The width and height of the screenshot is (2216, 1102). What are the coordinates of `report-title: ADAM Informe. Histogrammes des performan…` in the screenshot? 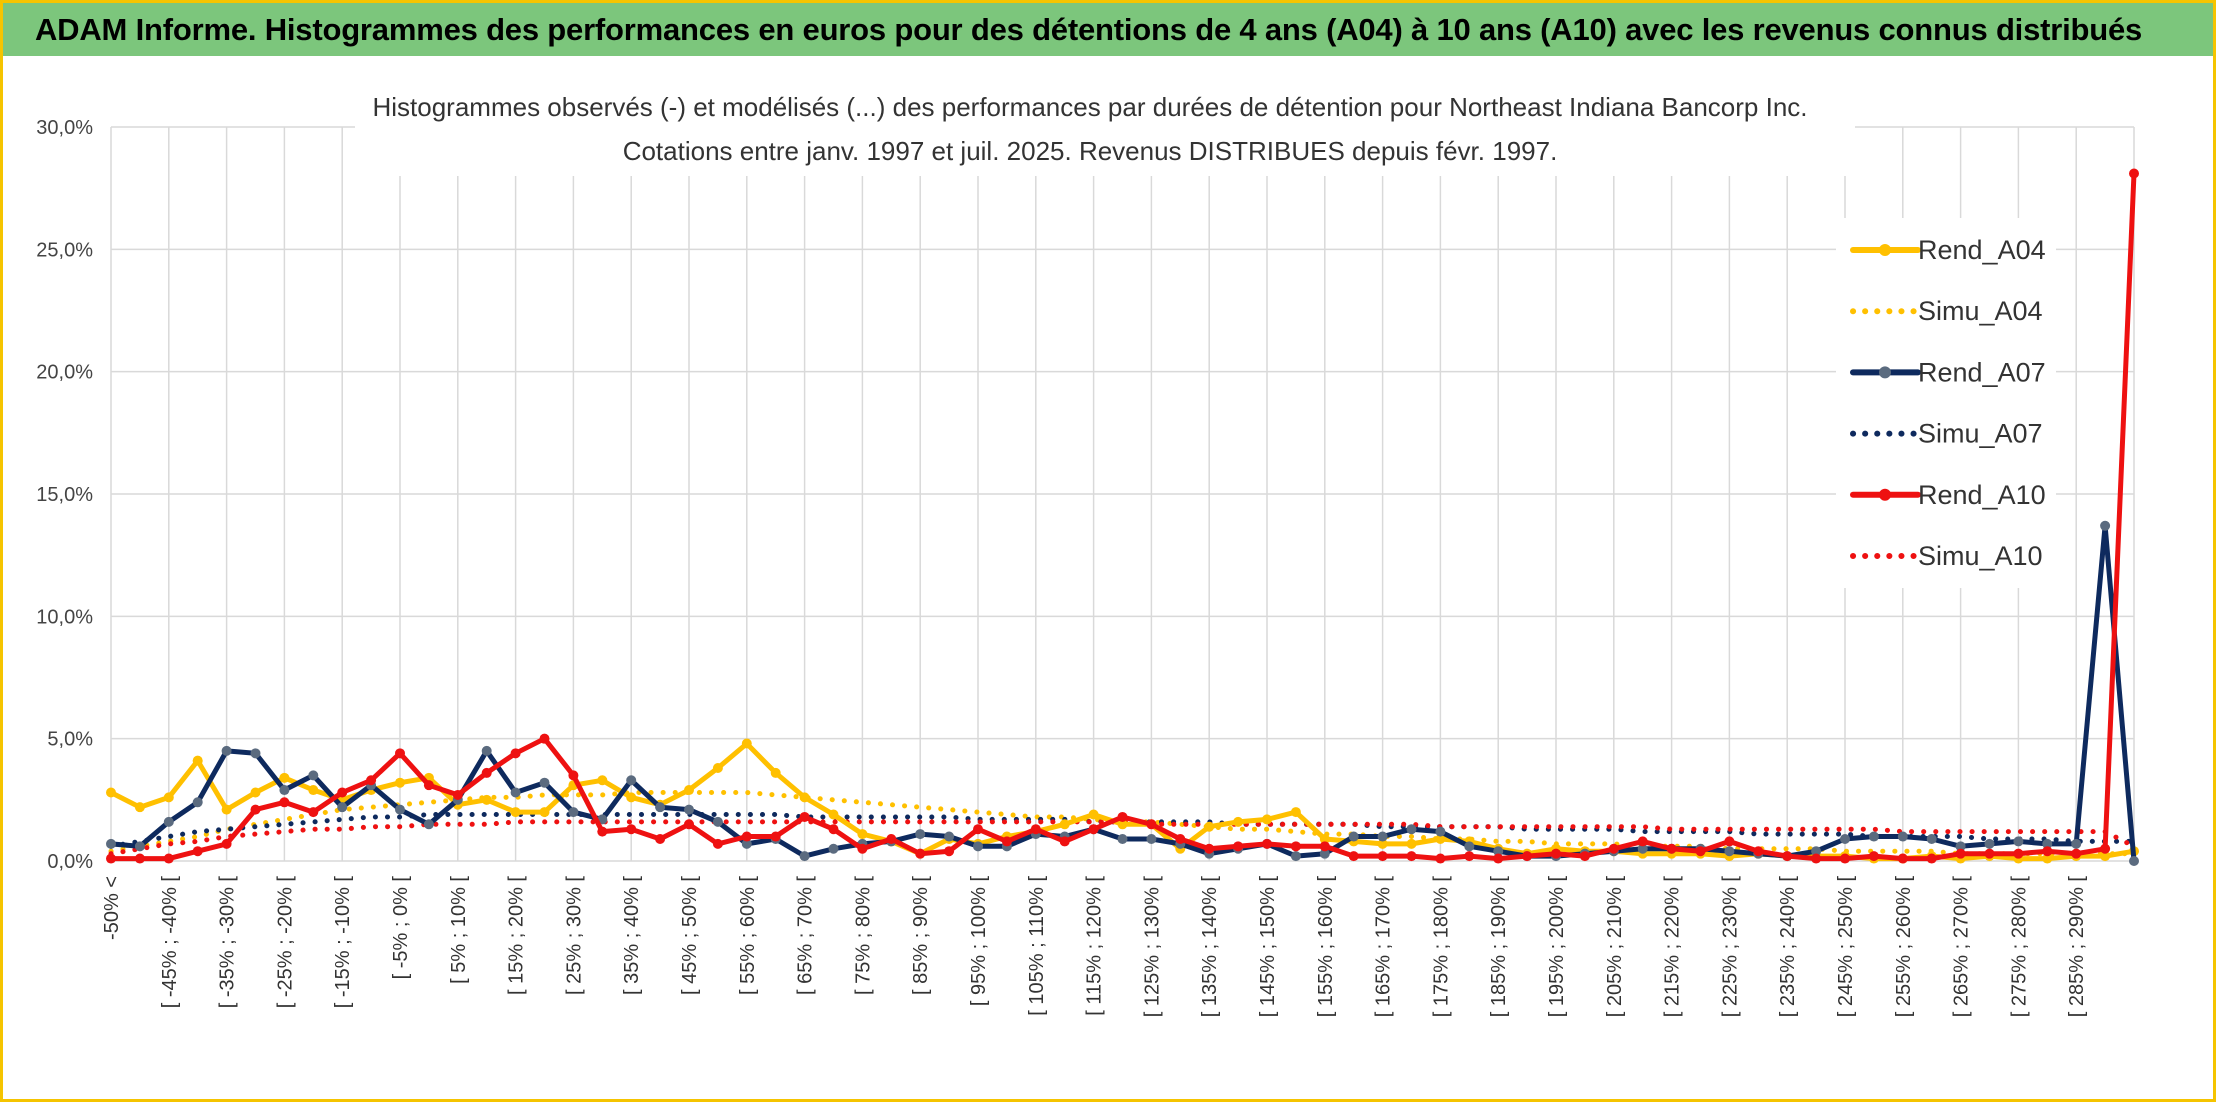 It's located at (1089, 29).